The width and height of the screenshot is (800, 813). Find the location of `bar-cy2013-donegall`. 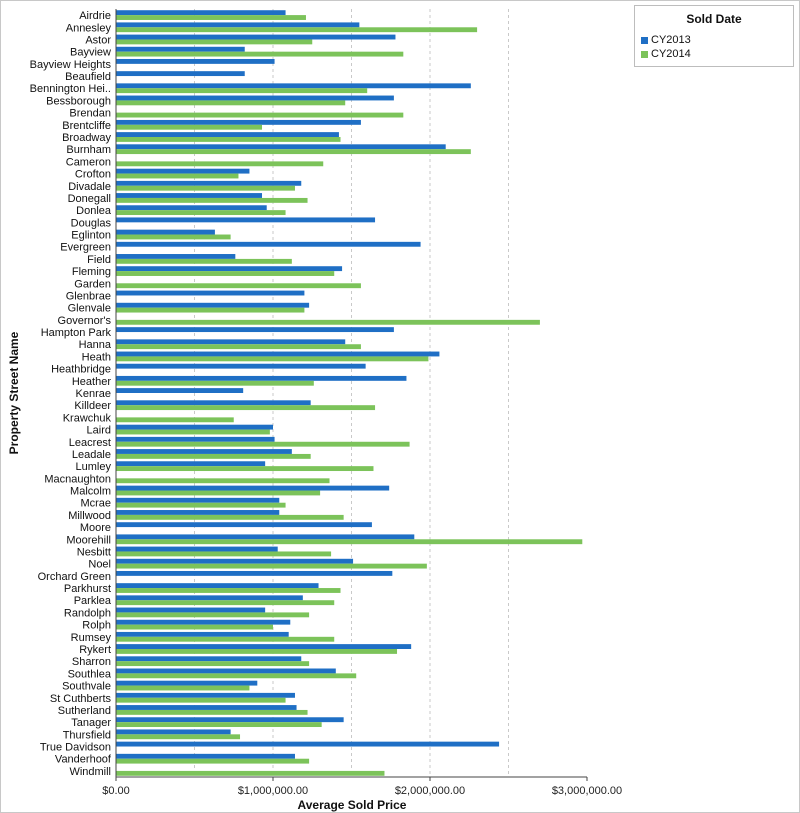

bar-cy2013-donegall is located at coordinates (189, 195).